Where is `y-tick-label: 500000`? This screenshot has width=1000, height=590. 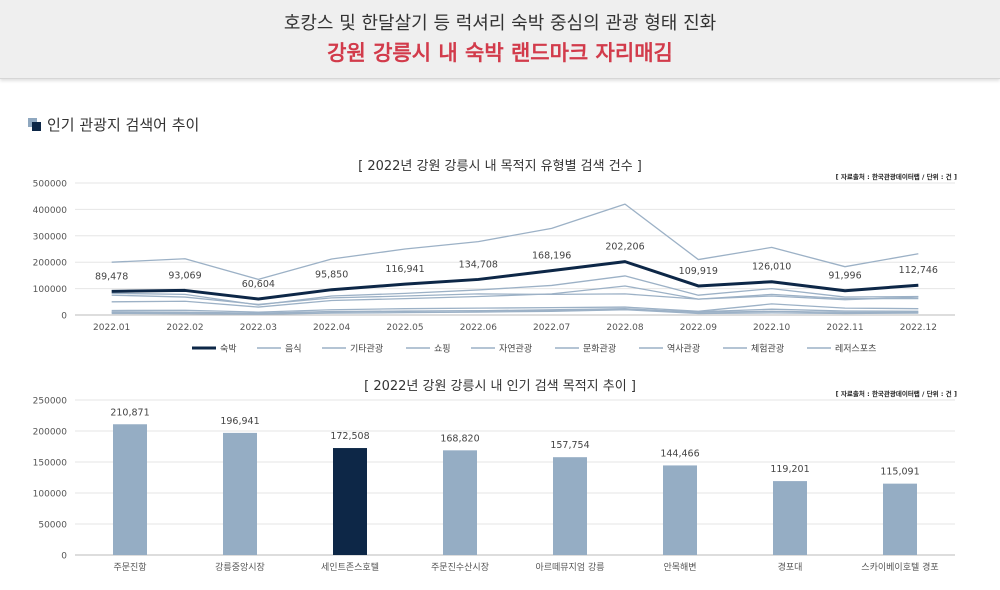 y-tick-label: 500000 is located at coordinates (50, 185).